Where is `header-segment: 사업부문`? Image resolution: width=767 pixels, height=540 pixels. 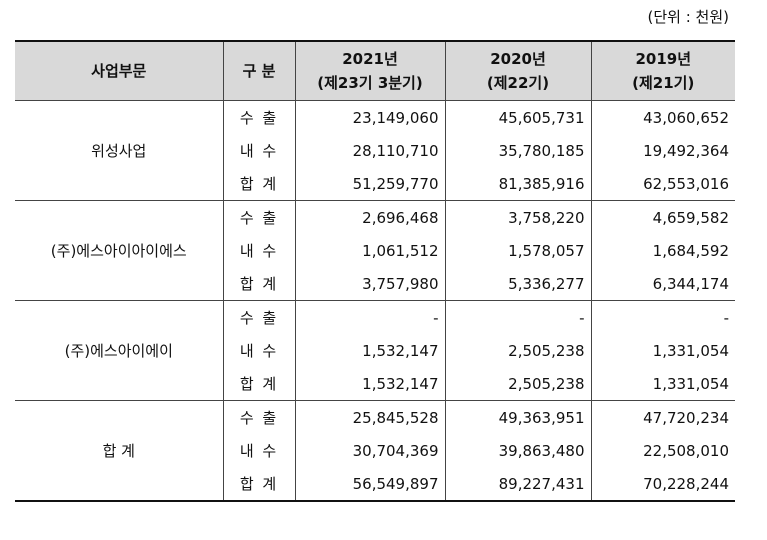 header-segment: 사업부문 is located at coordinates (119, 70).